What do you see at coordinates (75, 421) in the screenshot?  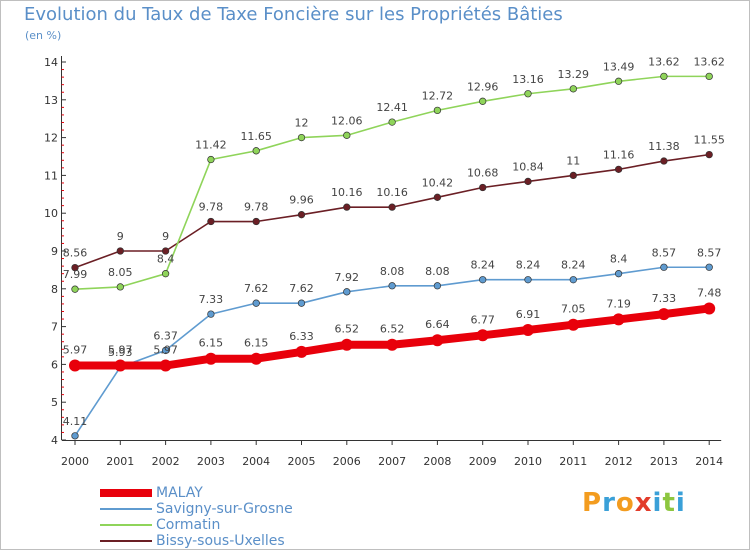 I see `data-label: 4.11` at bounding box center [75, 421].